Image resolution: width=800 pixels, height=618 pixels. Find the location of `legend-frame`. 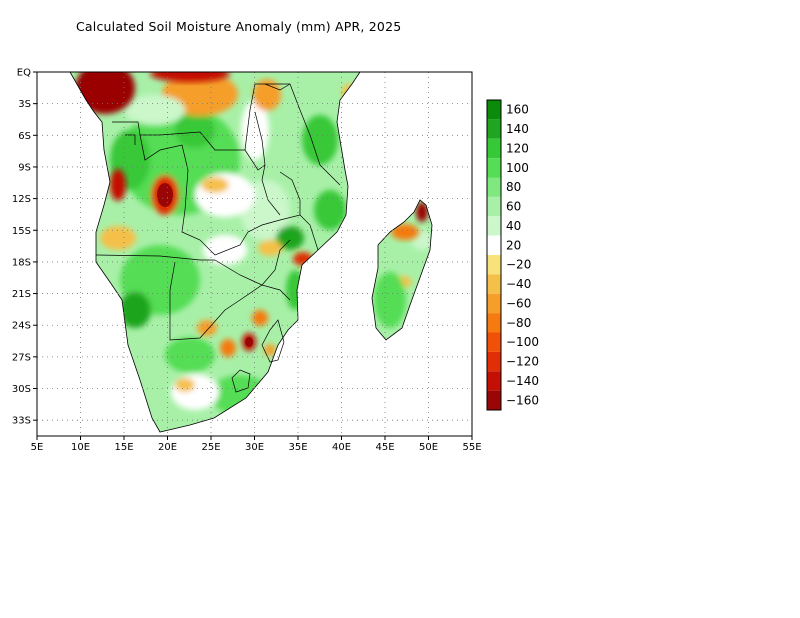

legend-frame is located at coordinates (494, 255).